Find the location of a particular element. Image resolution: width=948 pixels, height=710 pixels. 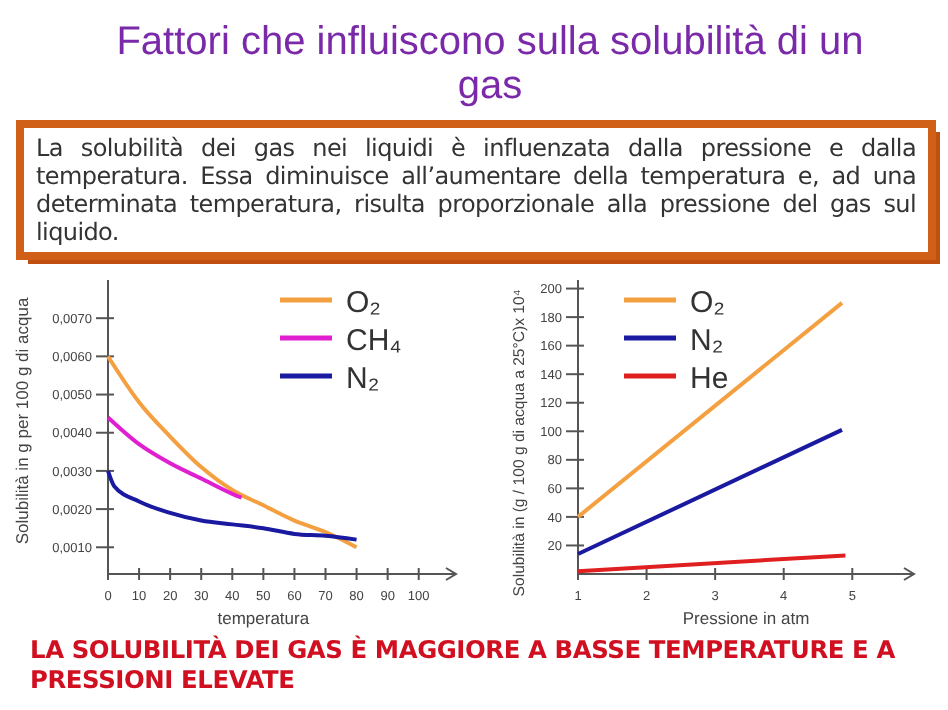

legend-label: CH₄ is located at coordinates (374, 341).